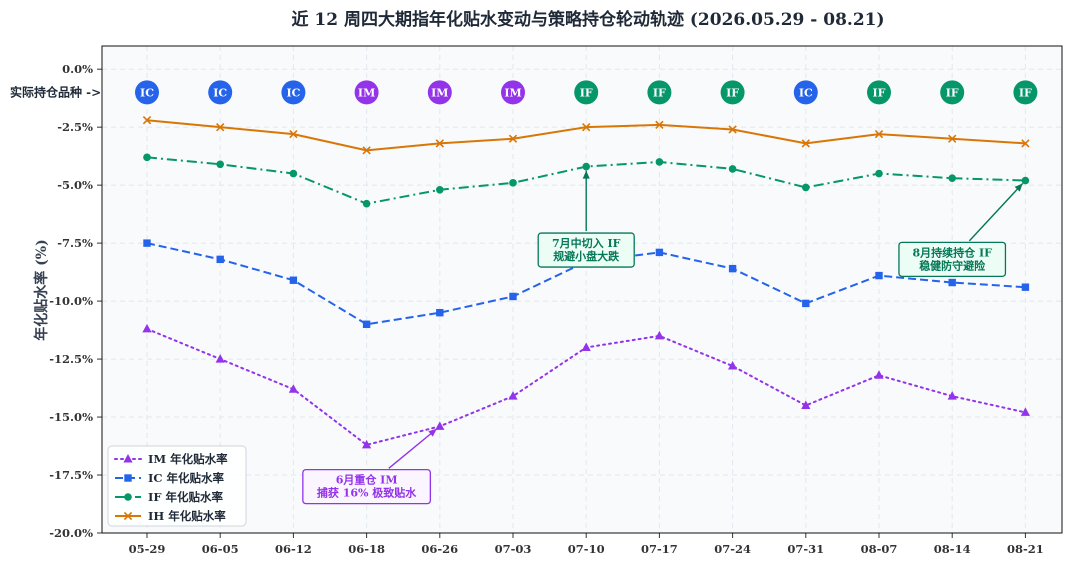 This screenshot has width=1080, height=565. What do you see at coordinates (439, 549) in the screenshot?
I see `x-tick-label: 06-26` at bounding box center [439, 549].